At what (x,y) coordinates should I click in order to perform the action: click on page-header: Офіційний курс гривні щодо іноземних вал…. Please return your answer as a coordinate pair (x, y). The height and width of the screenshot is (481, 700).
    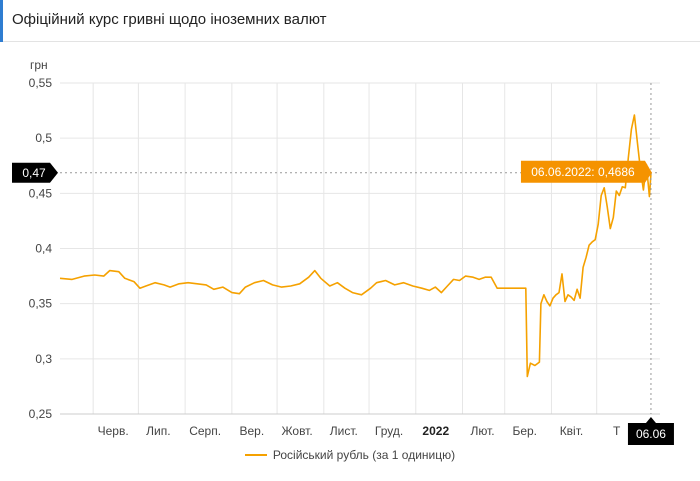
    Looking at the image, I should click on (350, 21).